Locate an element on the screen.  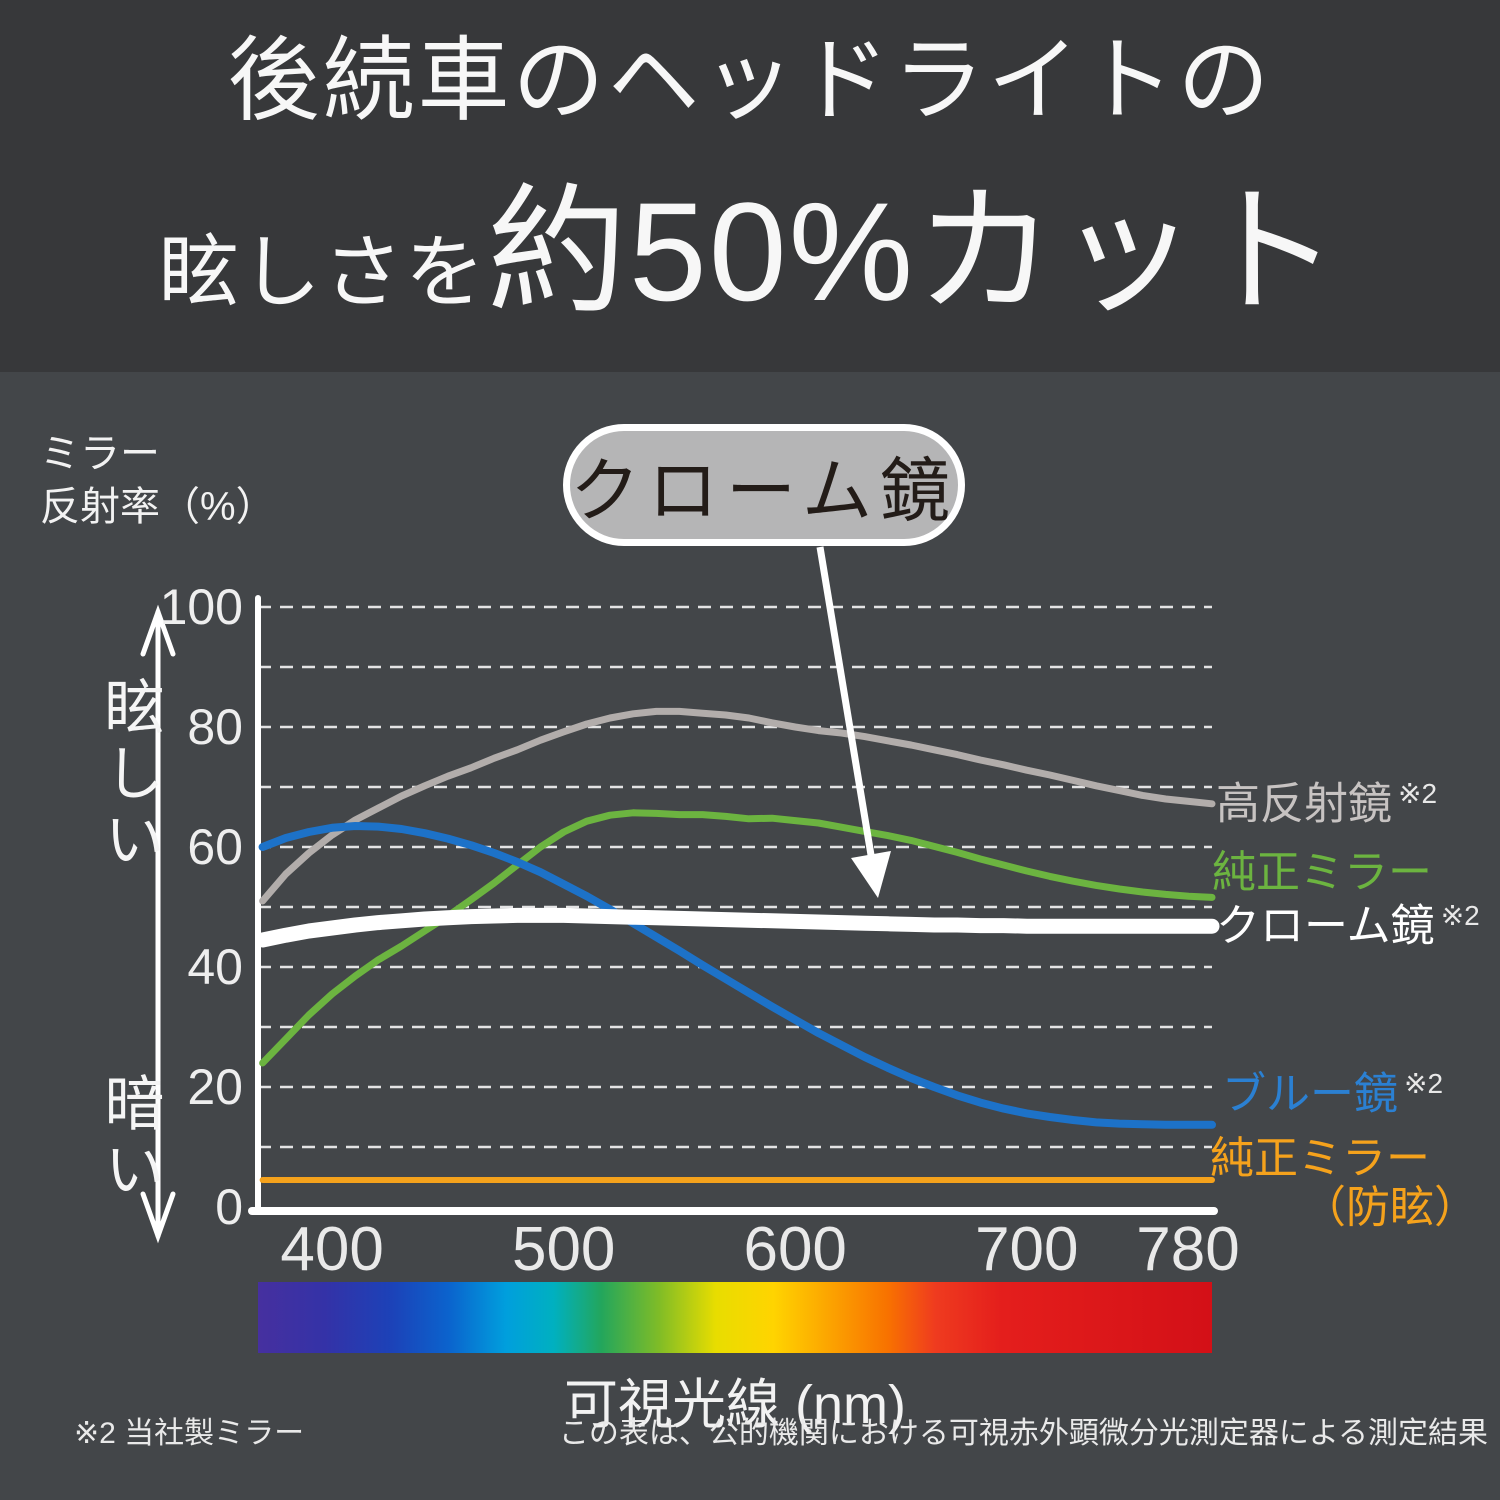
y-tick-40: 40 is located at coordinates (215, 967).